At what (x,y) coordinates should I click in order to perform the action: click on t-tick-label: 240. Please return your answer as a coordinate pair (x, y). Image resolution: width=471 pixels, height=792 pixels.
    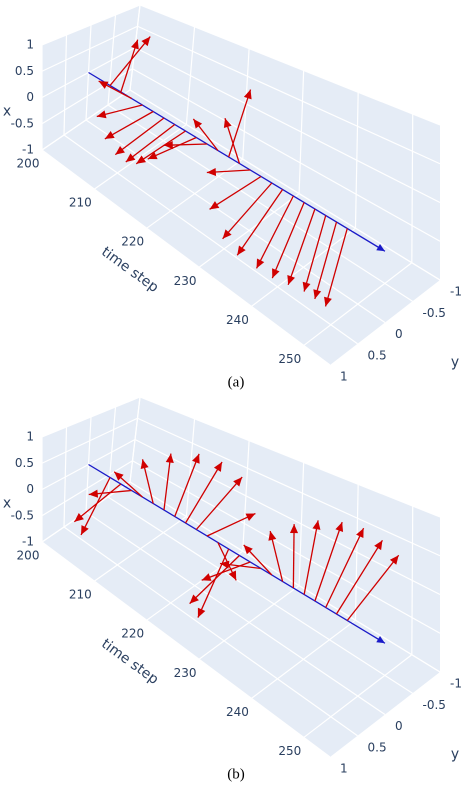
    Looking at the image, I should click on (237, 320).